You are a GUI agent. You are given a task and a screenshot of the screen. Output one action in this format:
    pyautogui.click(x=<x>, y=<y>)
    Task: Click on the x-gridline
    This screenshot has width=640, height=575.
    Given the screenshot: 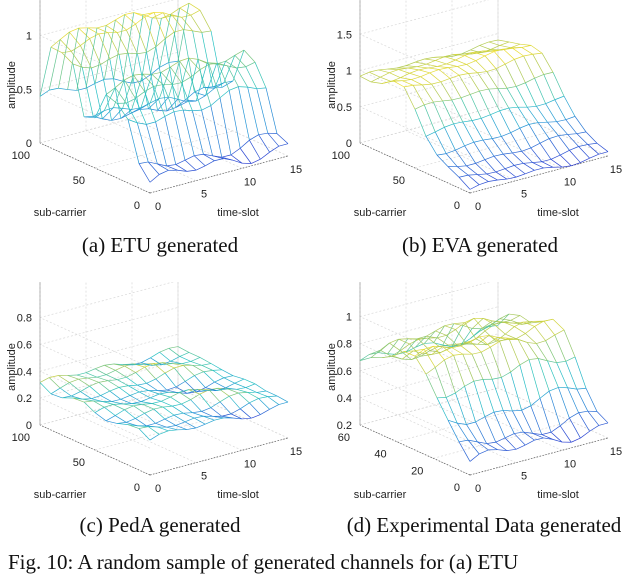 What is the action you would take?
    pyautogui.click(x=233, y=131)
    